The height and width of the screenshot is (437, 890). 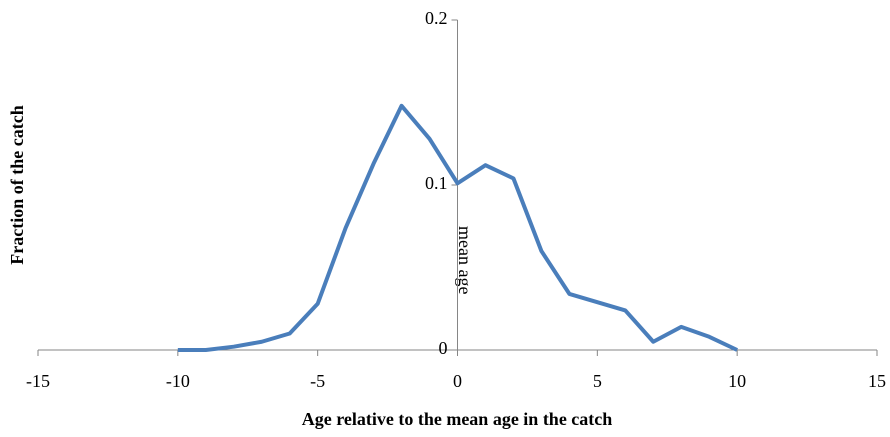 I want to click on y-tick-label: 0, so click(x=443, y=348).